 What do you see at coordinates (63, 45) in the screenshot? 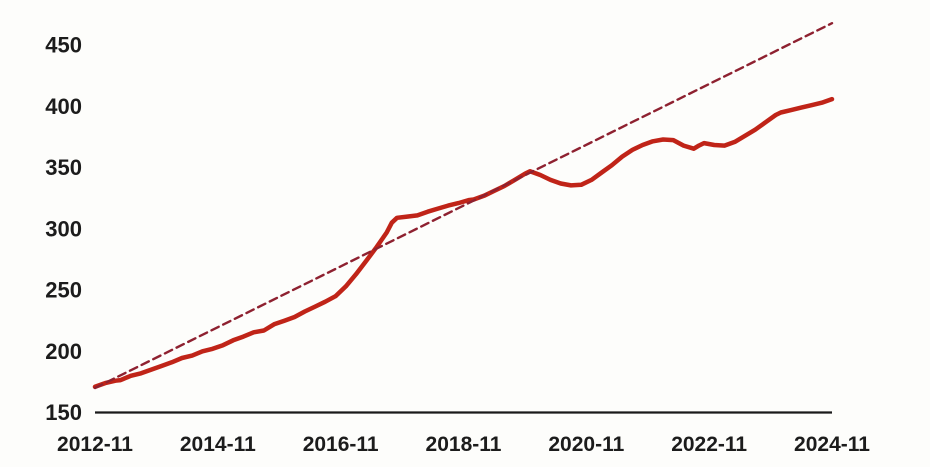
I see `y-axis-tick-label: 450` at bounding box center [63, 45].